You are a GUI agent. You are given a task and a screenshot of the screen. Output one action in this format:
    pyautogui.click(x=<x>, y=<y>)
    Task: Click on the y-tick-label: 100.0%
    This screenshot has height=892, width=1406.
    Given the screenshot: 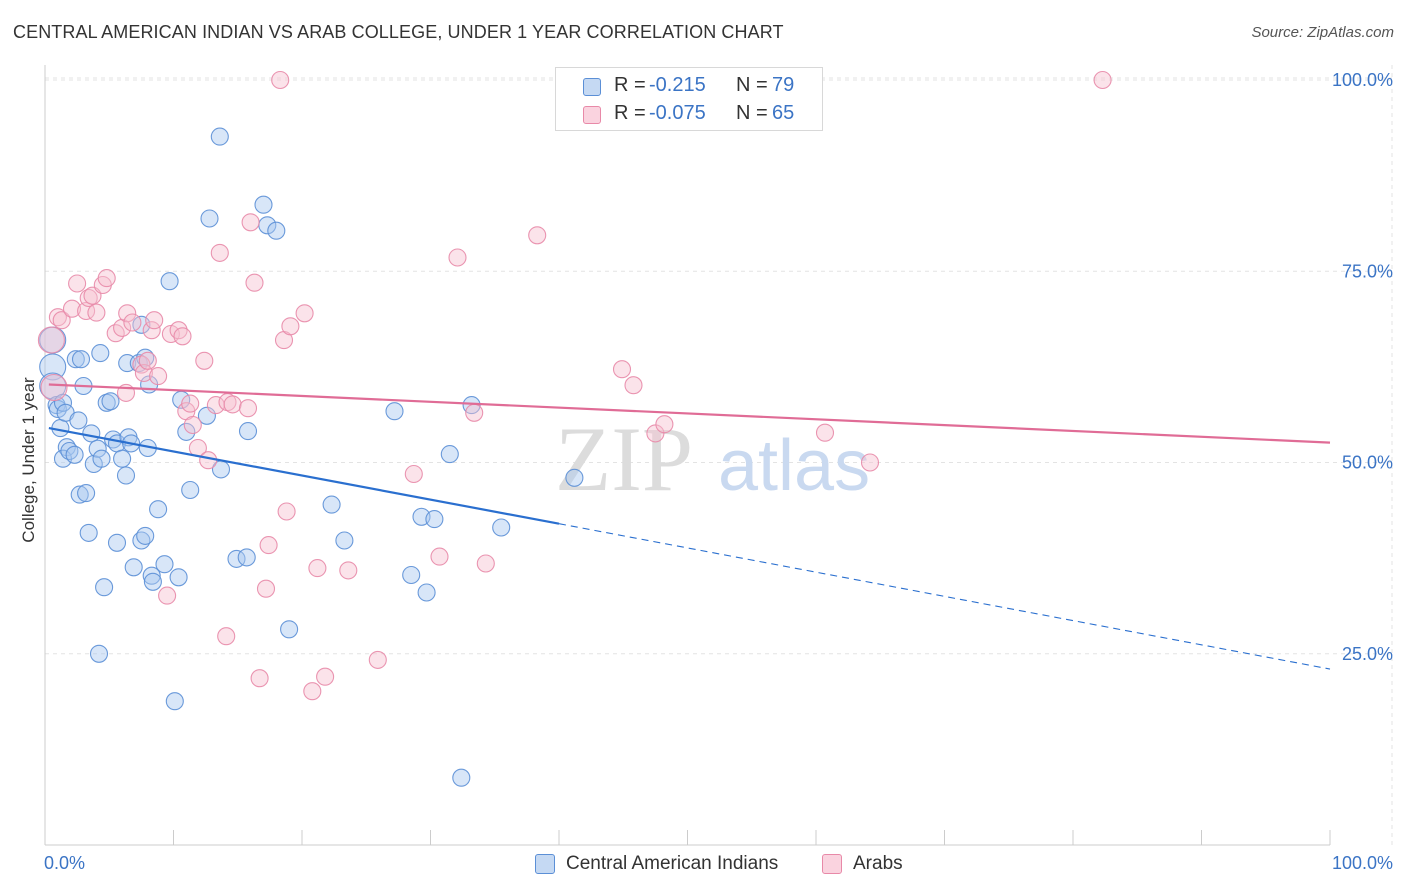 What is the action you would take?
    pyautogui.click(x=1362, y=80)
    